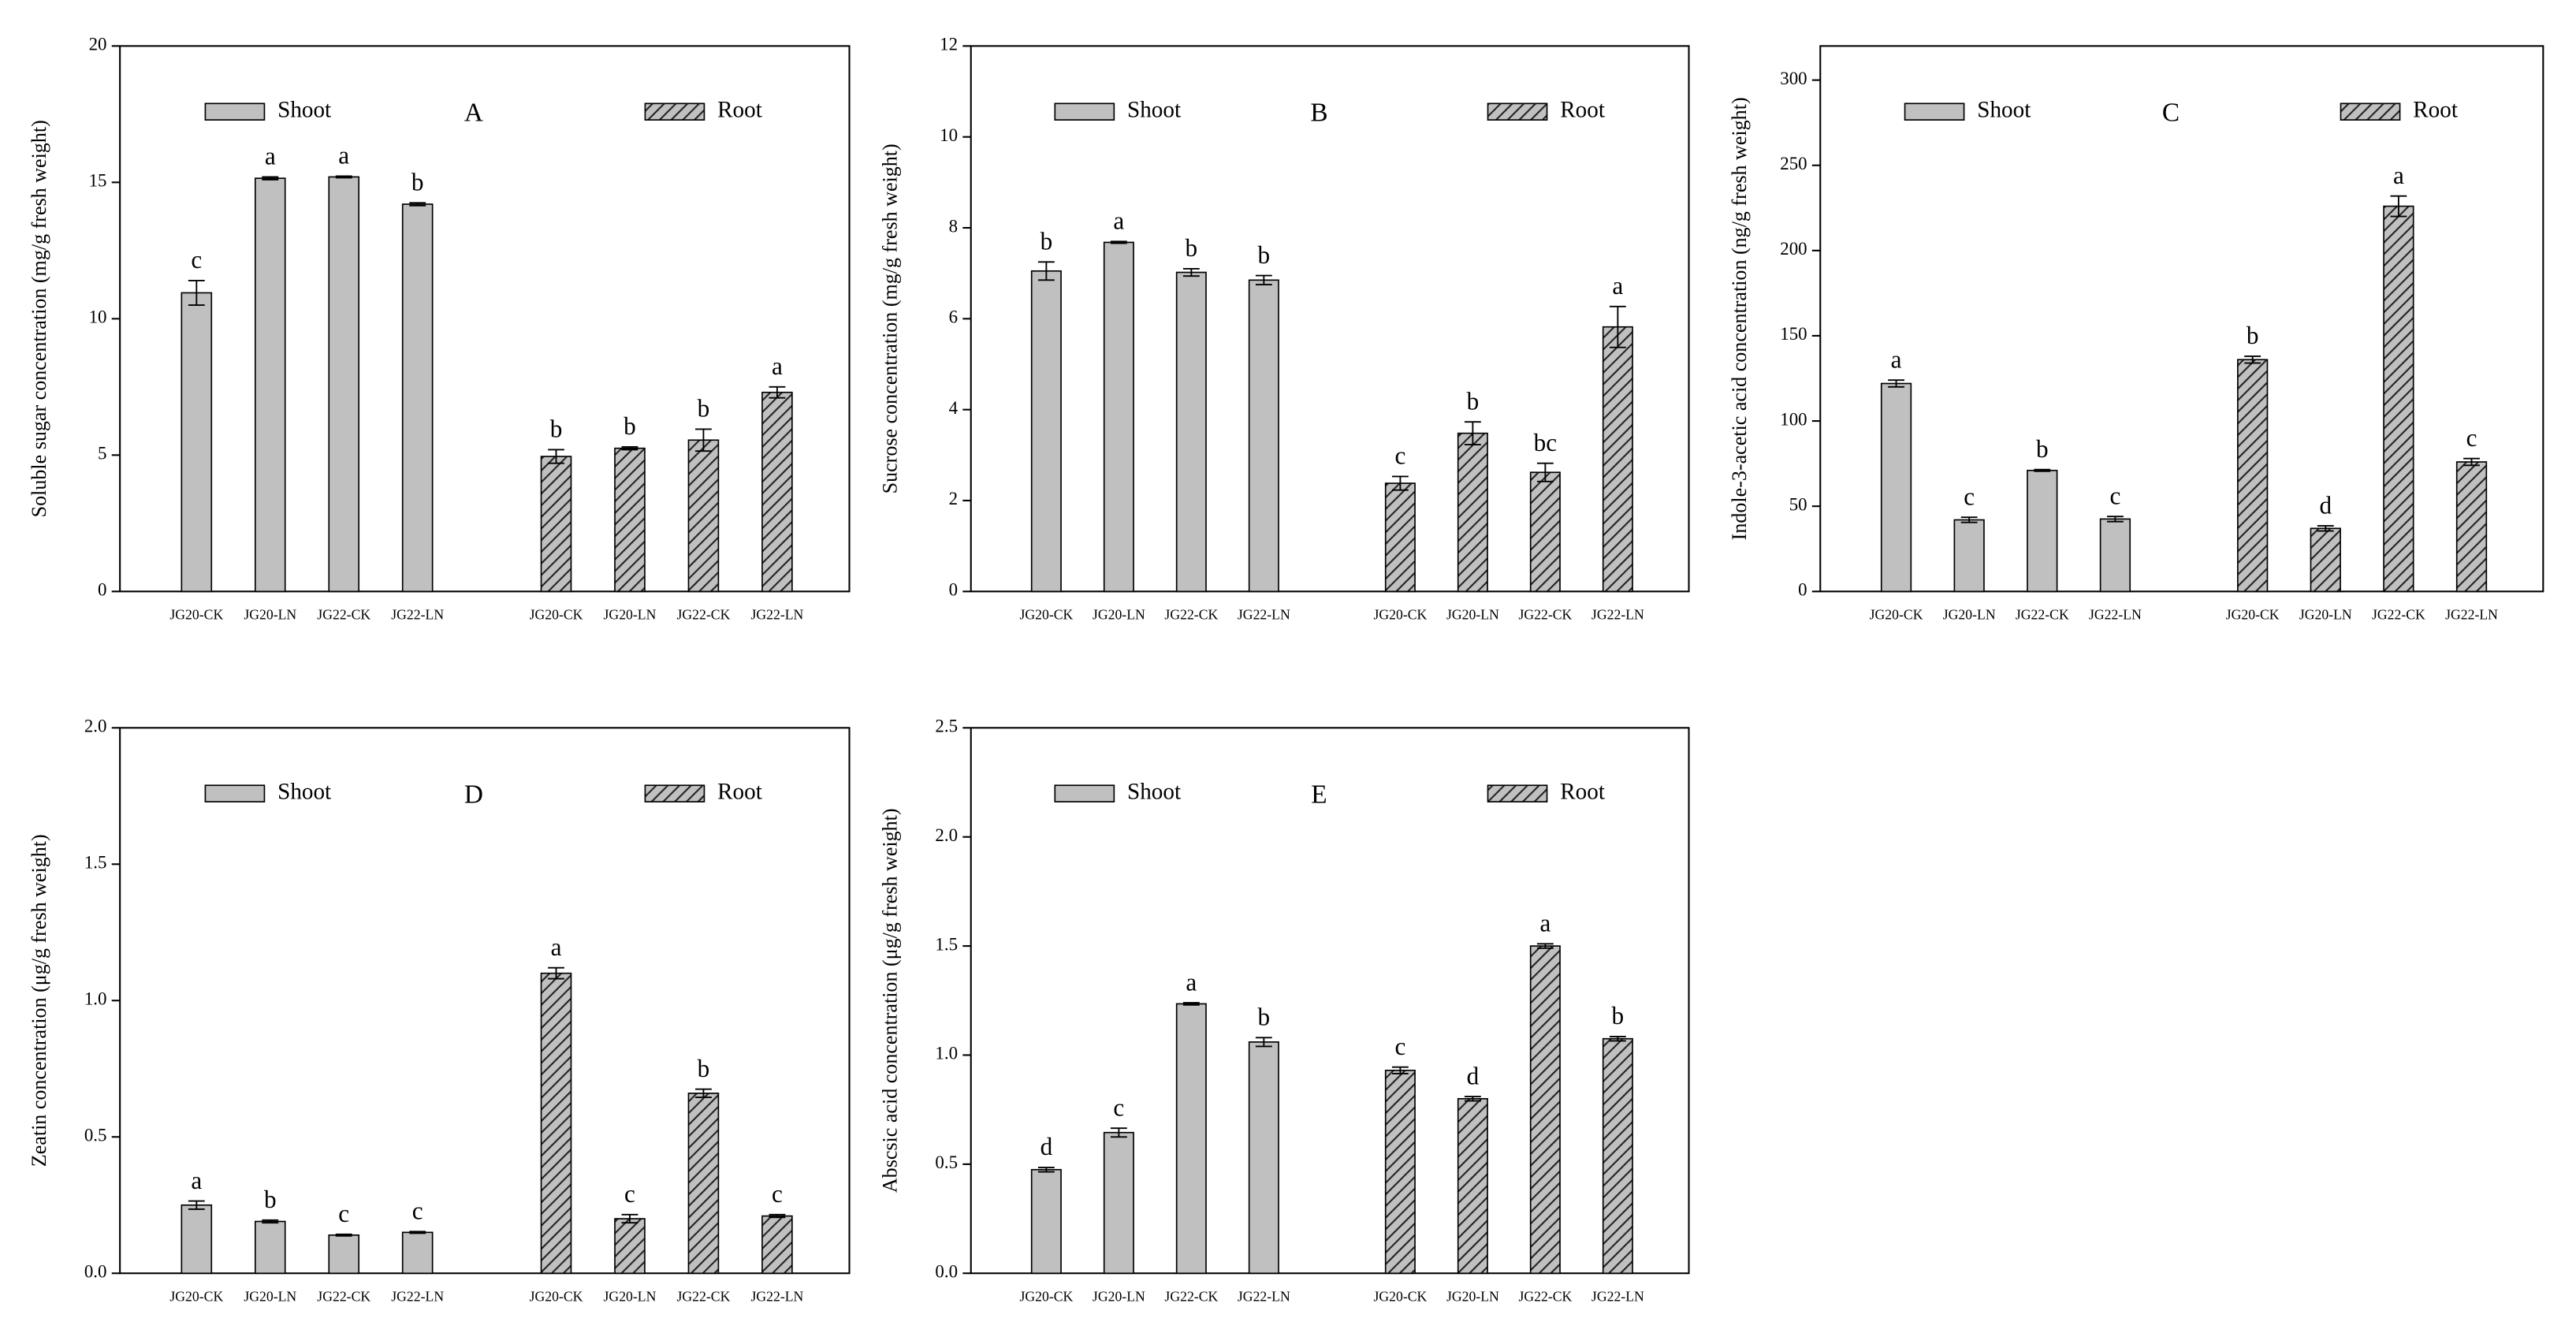  What do you see at coordinates (946, 1162) in the screenshot?
I see `y-tick-label: 0.5` at bounding box center [946, 1162].